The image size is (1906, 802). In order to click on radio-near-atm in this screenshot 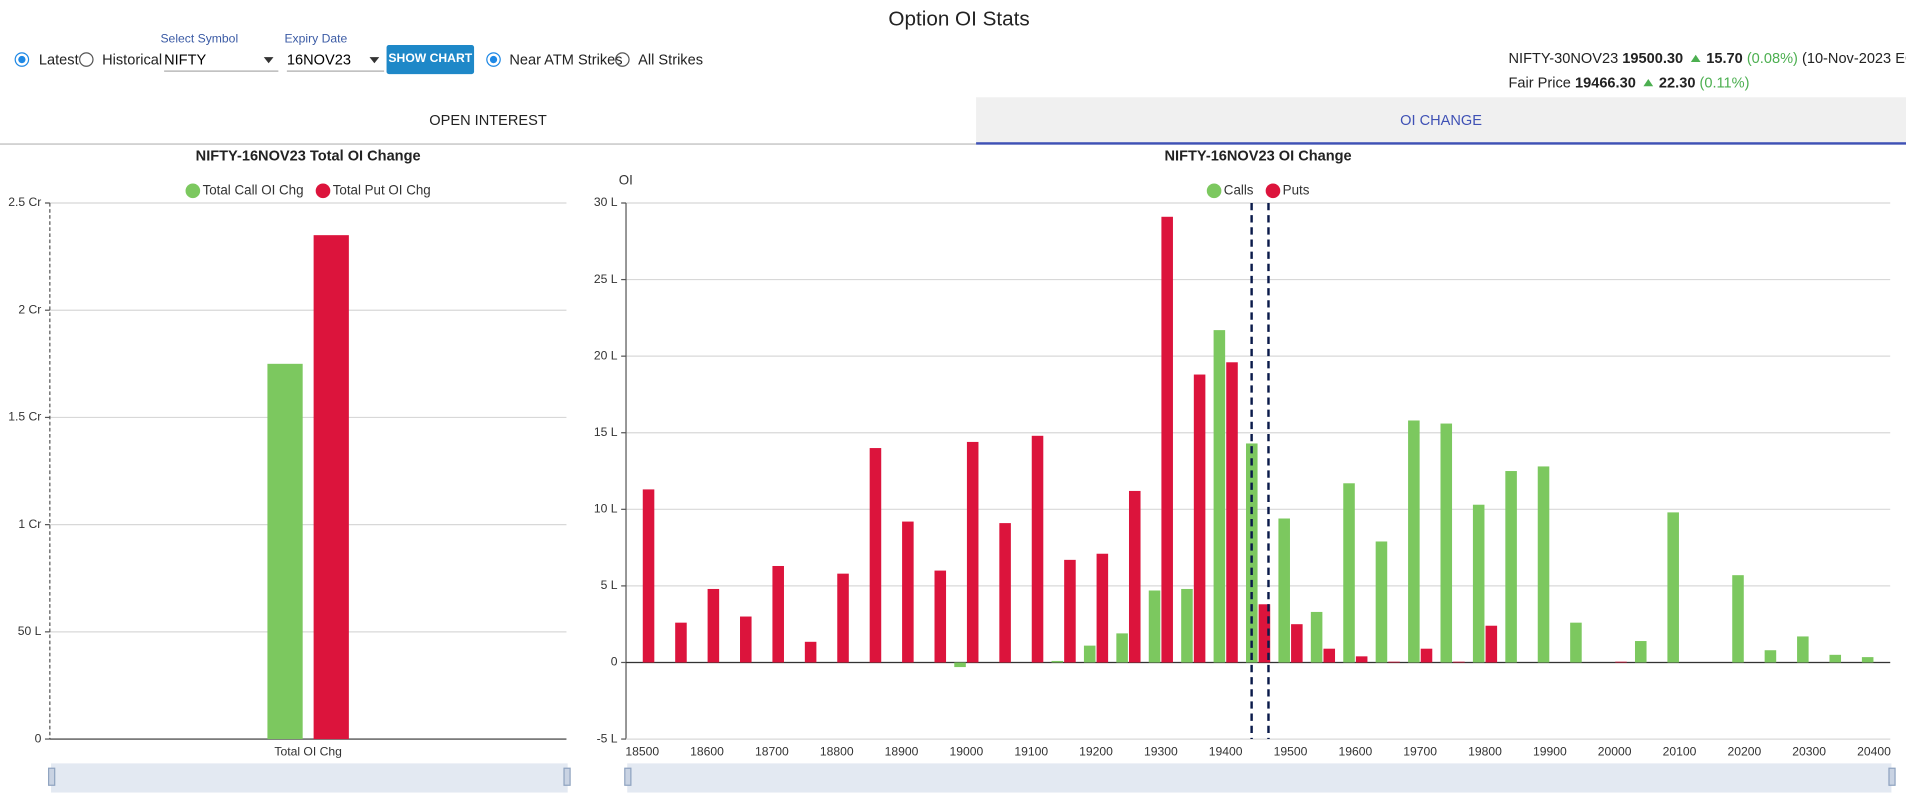, I will do `click(493, 59)`.